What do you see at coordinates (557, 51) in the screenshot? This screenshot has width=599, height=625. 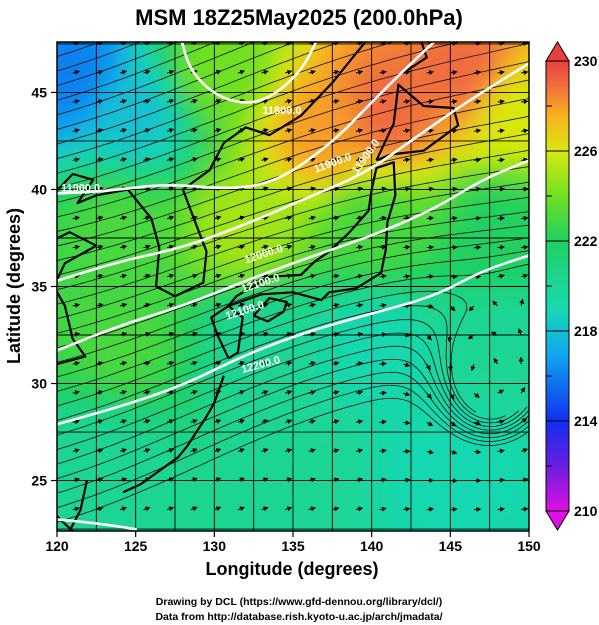 I see `colorbar-max-arrow` at bounding box center [557, 51].